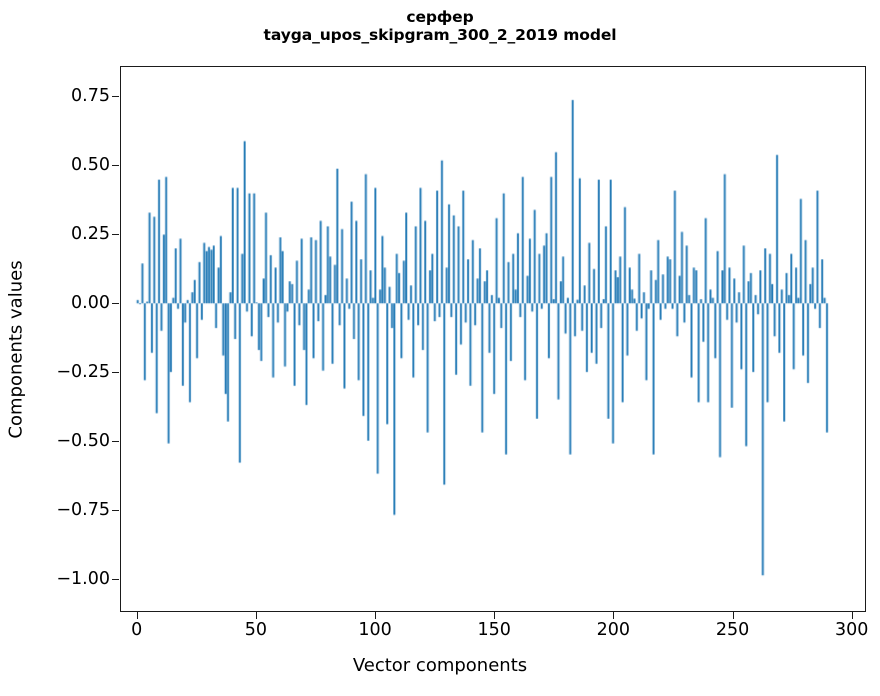 The height and width of the screenshot is (696, 880). Describe the element at coordinates (440, 35) in the screenshot. I see `chart-title-line-2: tayga_upos_skipgram_300_2_2019 model` at that location.